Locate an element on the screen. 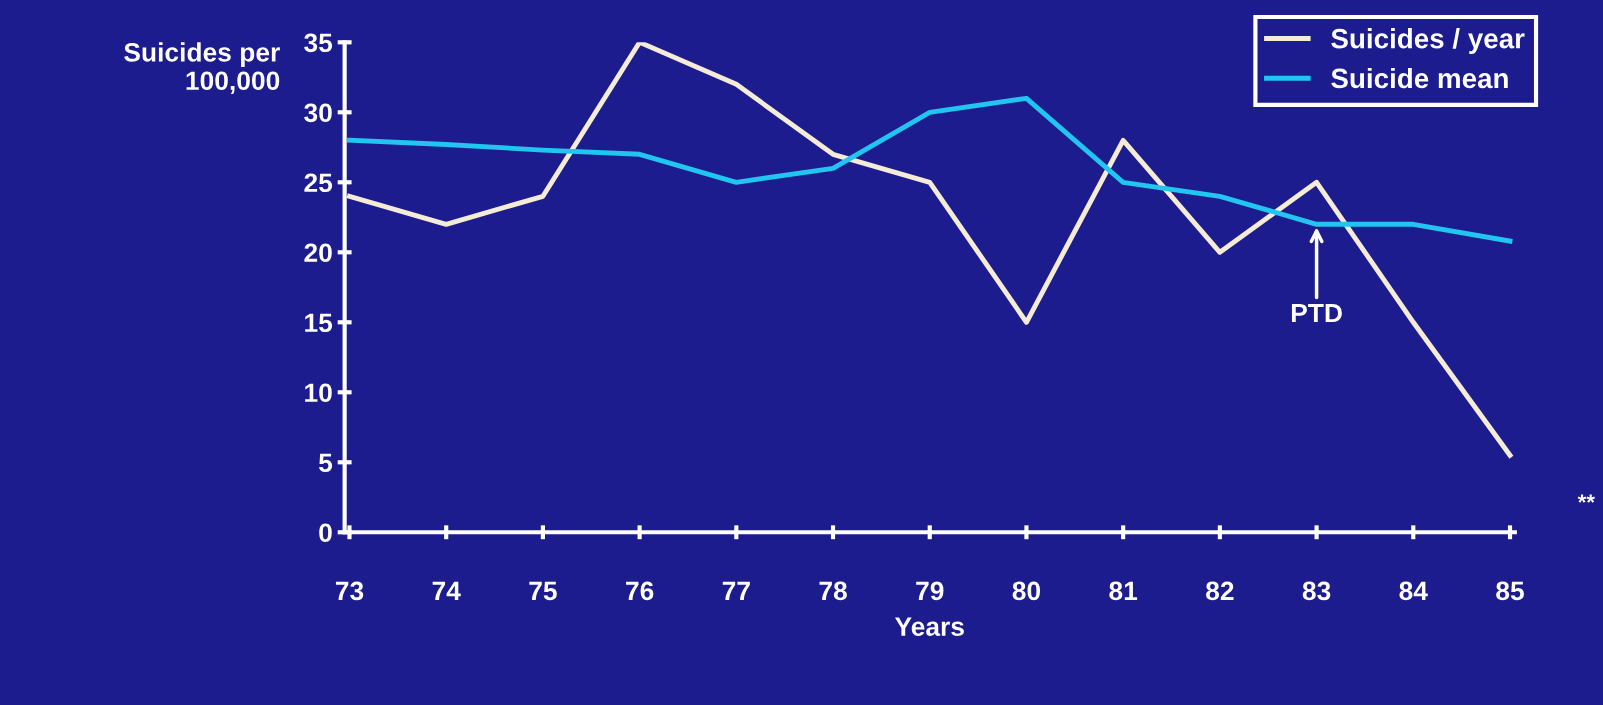 The image size is (1603, 705). x-tick-label: 80 is located at coordinates (1026, 591).